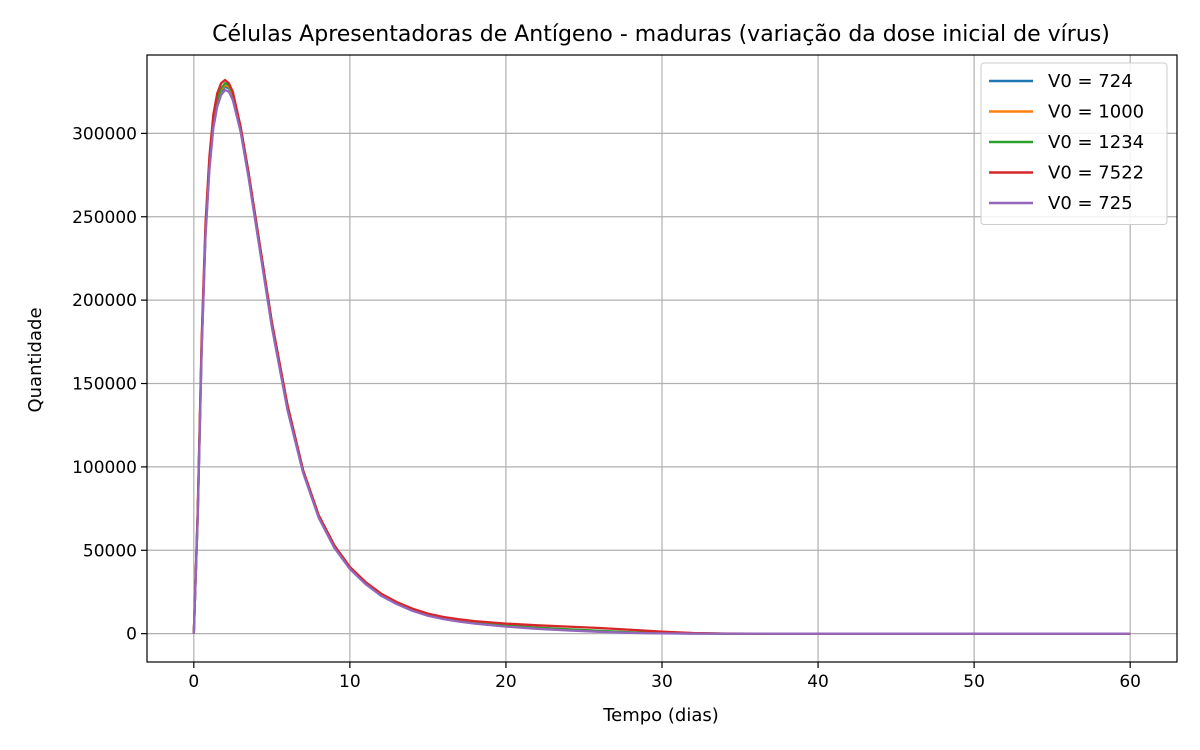  What do you see at coordinates (1096, 173) in the screenshot?
I see `legend-label: V0 = 7522` at bounding box center [1096, 173].